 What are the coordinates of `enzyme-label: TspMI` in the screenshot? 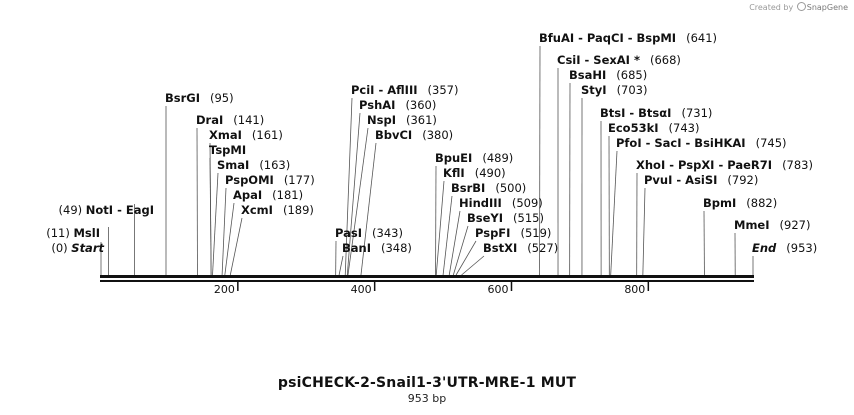 It's located at (227, 150).